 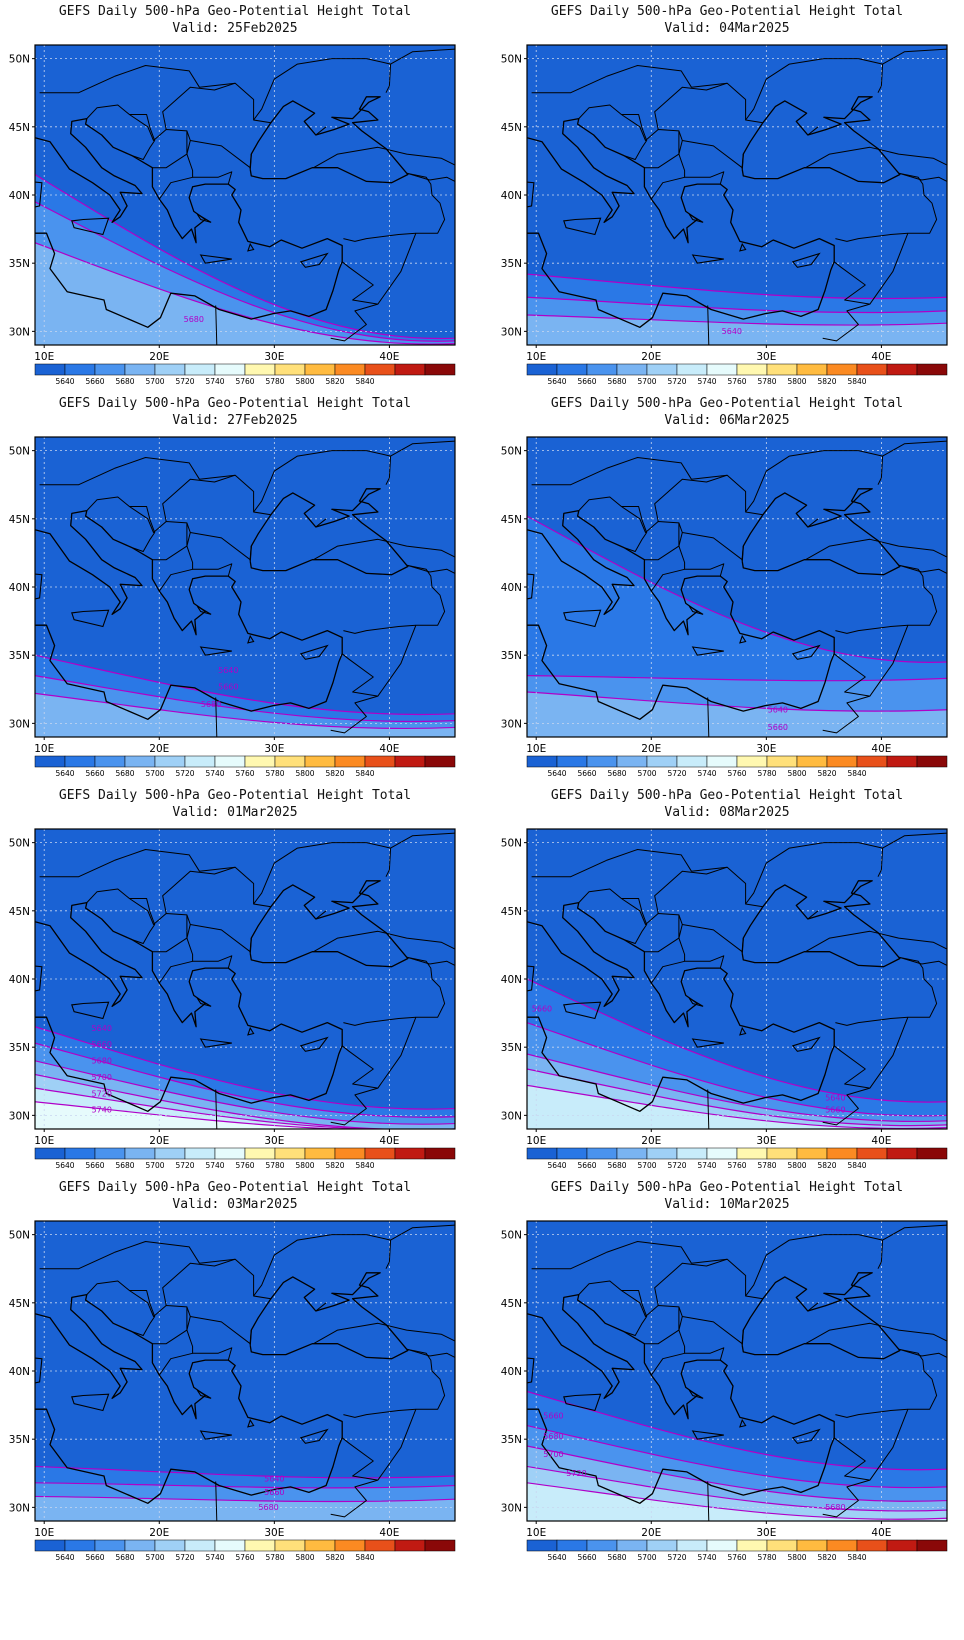 I want to click on latitude-tick-label: 35N, so click(x=511, y=264).